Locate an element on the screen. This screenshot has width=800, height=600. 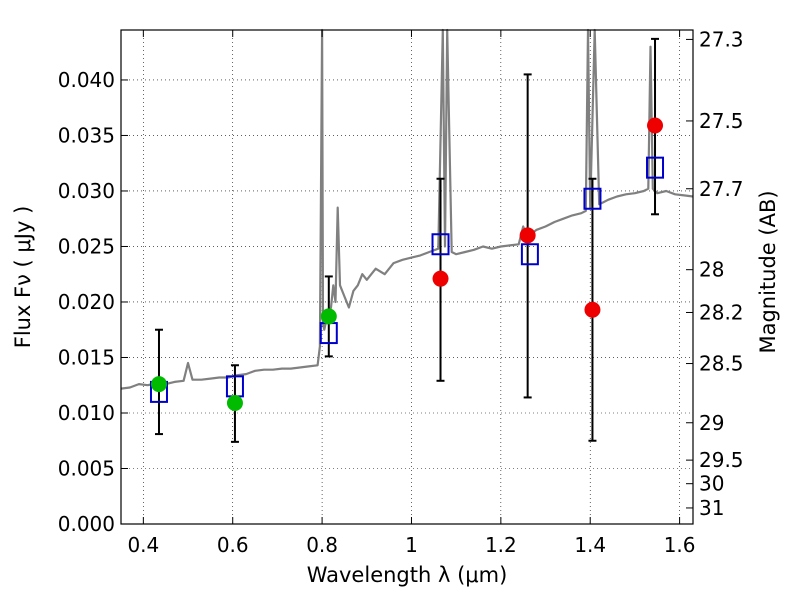
x-tick-label: 0.8 is located at coordinates (322, 545).